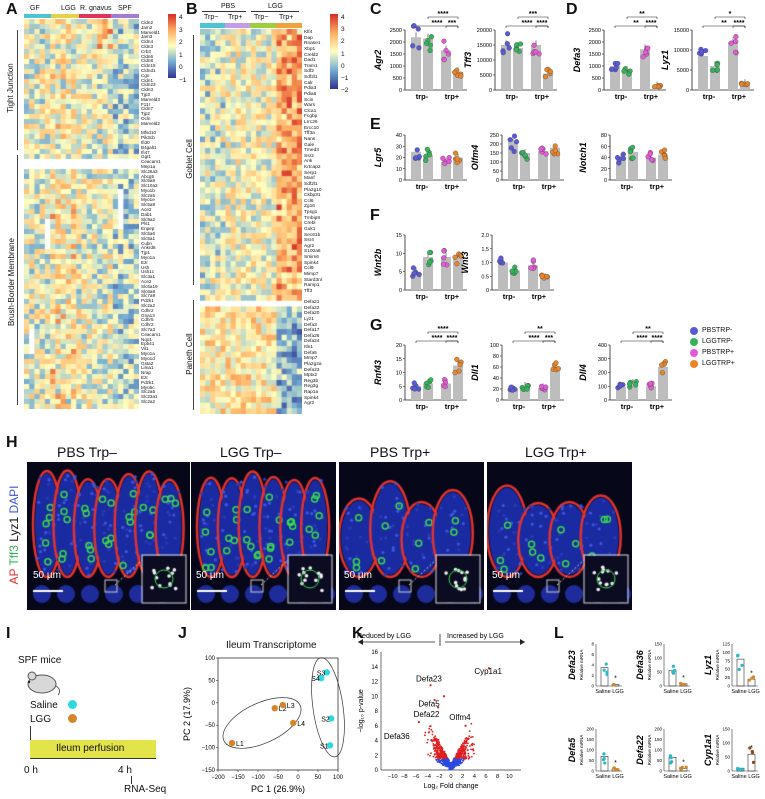  Describe the element at coordinates (325, 719) in the screenshot. I see `pca-label-S2: S2` at that location.